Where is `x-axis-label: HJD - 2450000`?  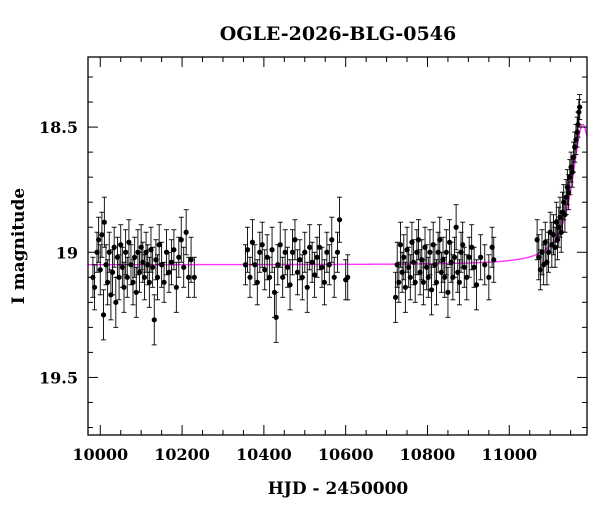
x-axis-label: HJD - 2450000 is located at coordinates (338, 489).